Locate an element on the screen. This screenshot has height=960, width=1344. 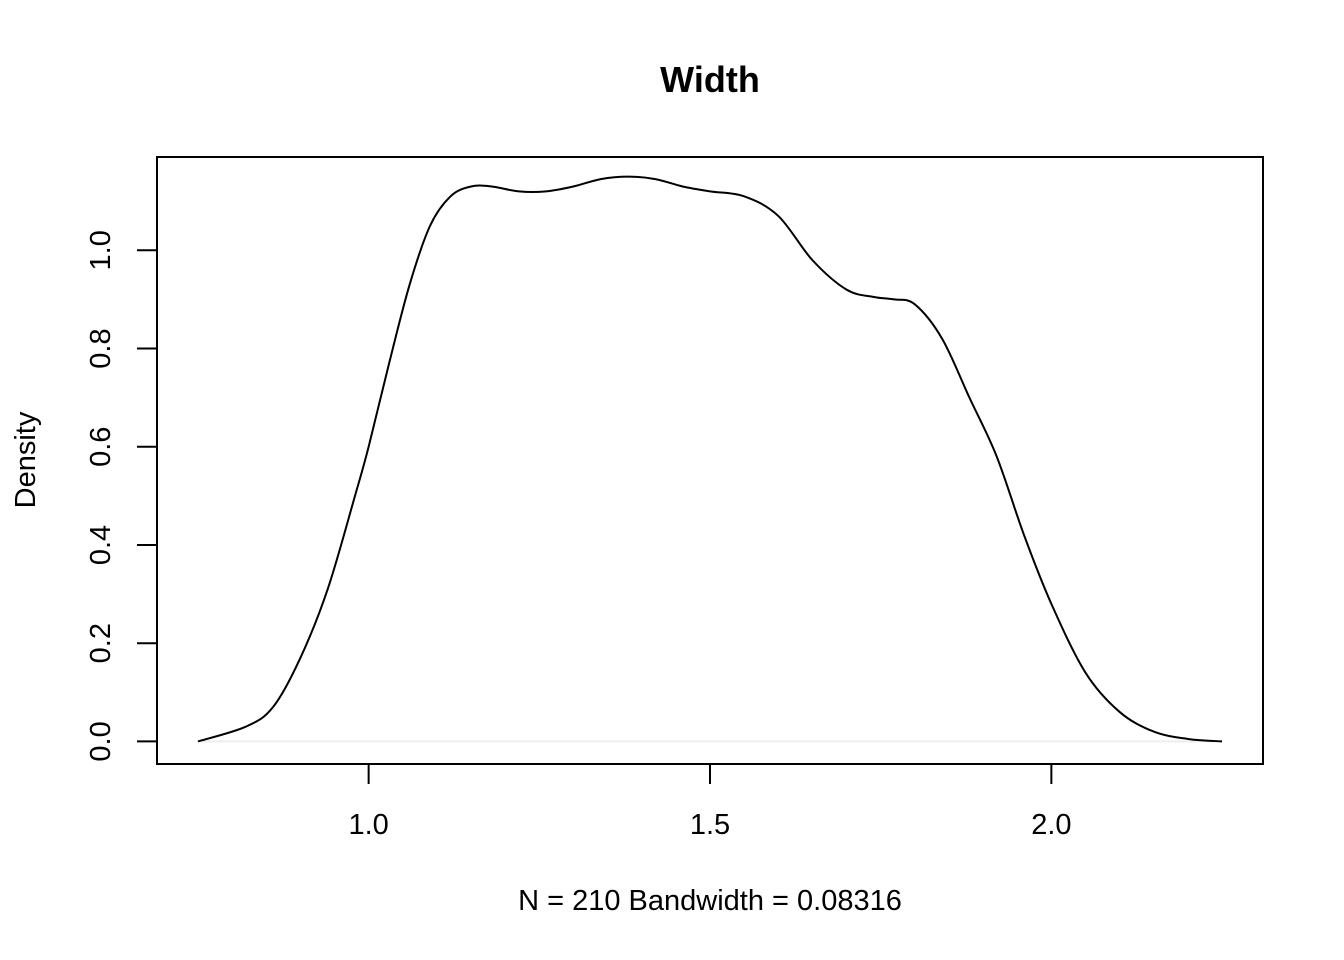
y-tick-label: 1.0 is located at coordinates (101, 250).